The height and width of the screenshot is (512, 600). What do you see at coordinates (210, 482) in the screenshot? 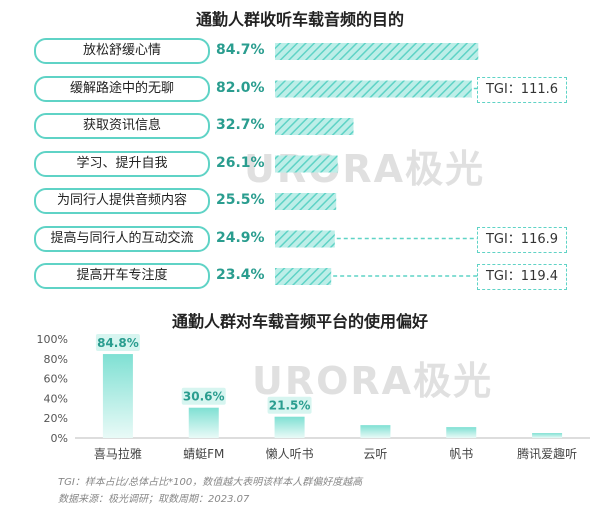
I see `footnote-tgi: TGI：样本占比/总体占比*100，数值越大表明该样本人群偏好度越高` at bounding box center [210, 482].